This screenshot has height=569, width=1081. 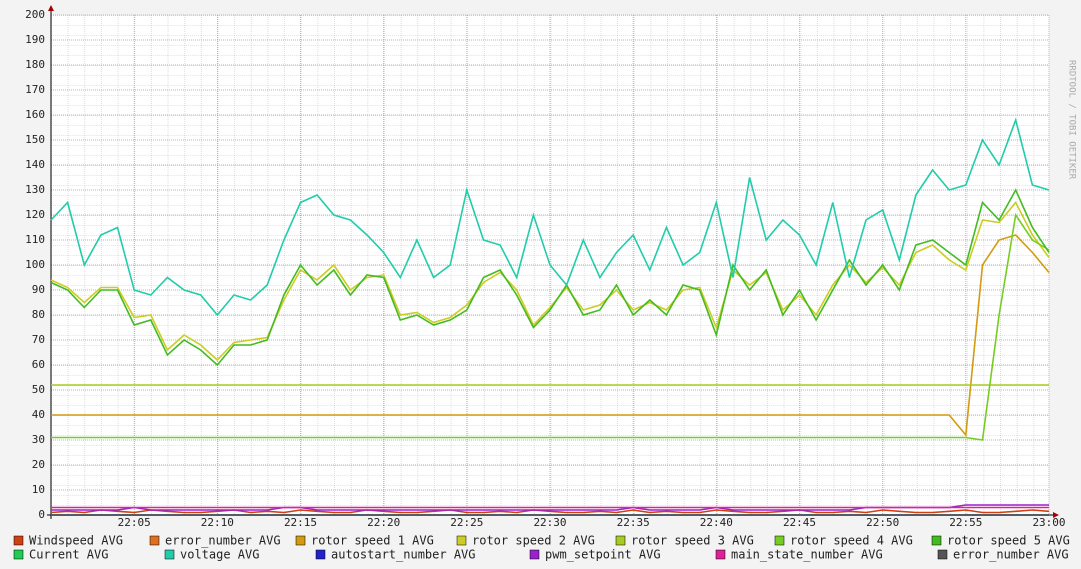 I want to click on x-tick-label: 22:10, so click(x=217, y=522).